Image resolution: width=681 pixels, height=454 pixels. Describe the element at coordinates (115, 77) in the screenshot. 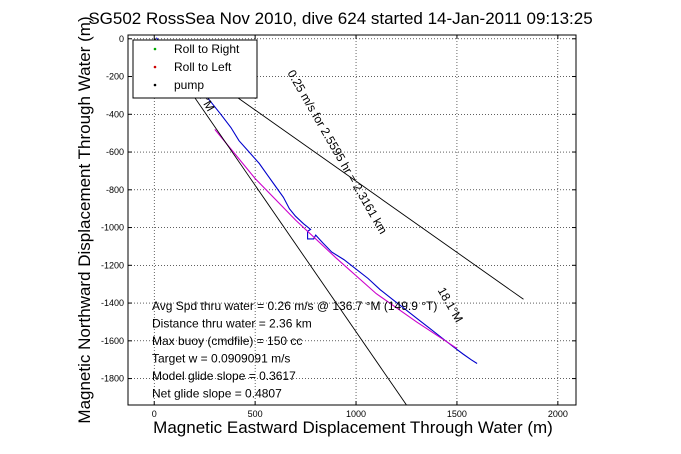

I see `y-tick-label: -200` at that location.